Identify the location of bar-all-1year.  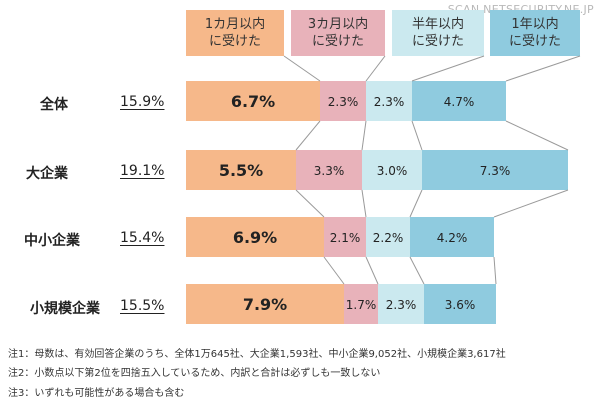
(459, 101).